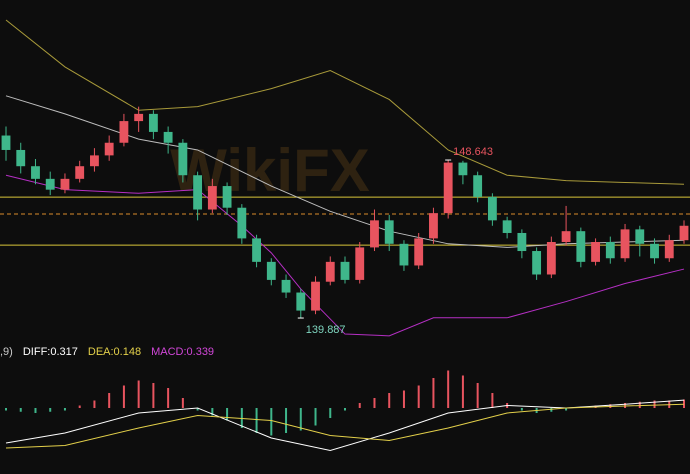 The image size is (690, 474). I want to click on annotation-label: 139.887, so click(326, 330).